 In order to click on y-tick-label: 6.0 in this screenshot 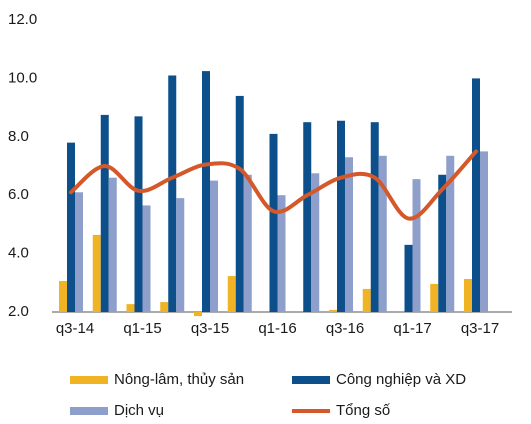, I will do `click(18, 194)`.